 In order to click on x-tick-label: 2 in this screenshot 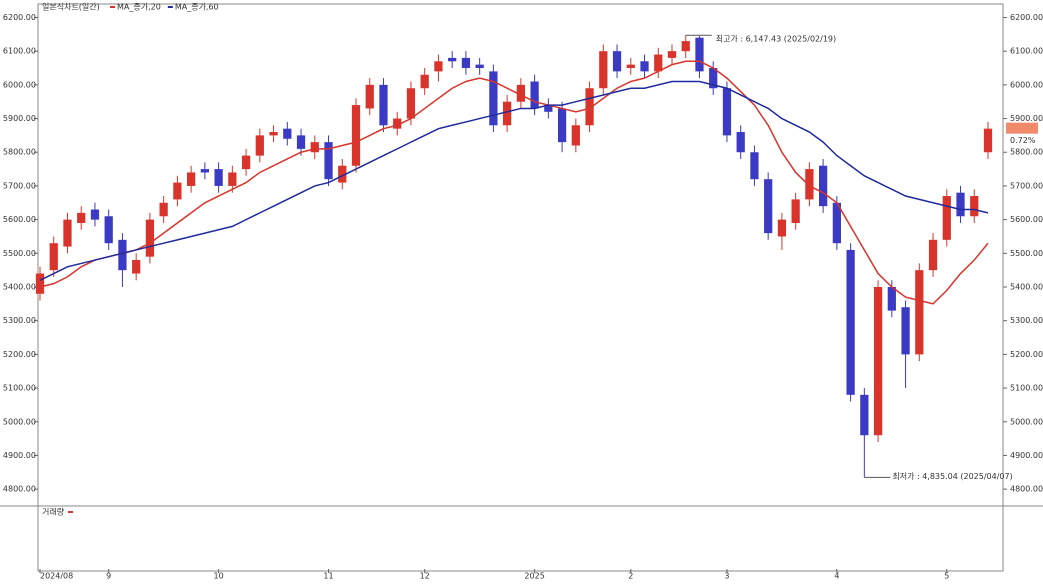, I will do `click(630, 576)`.